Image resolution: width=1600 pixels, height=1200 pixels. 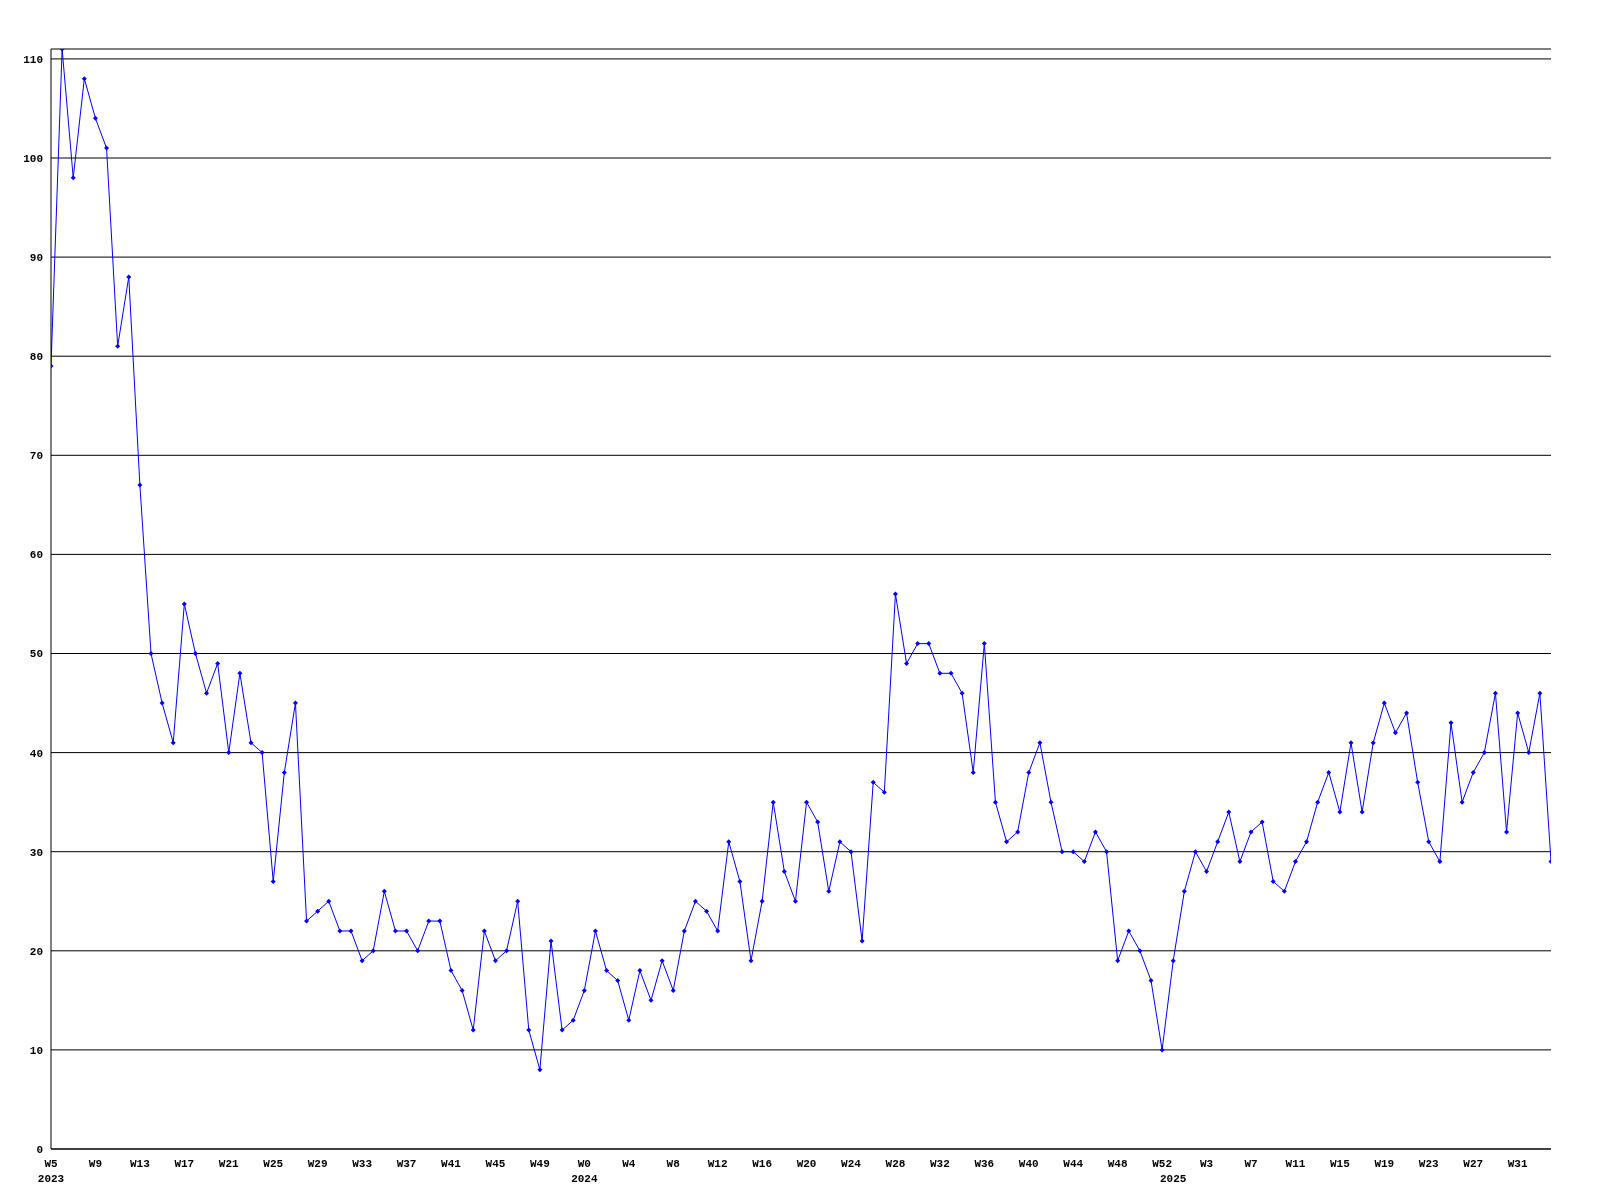 I want to click on x-tick-label: W16, so click(x=762, y=1164).